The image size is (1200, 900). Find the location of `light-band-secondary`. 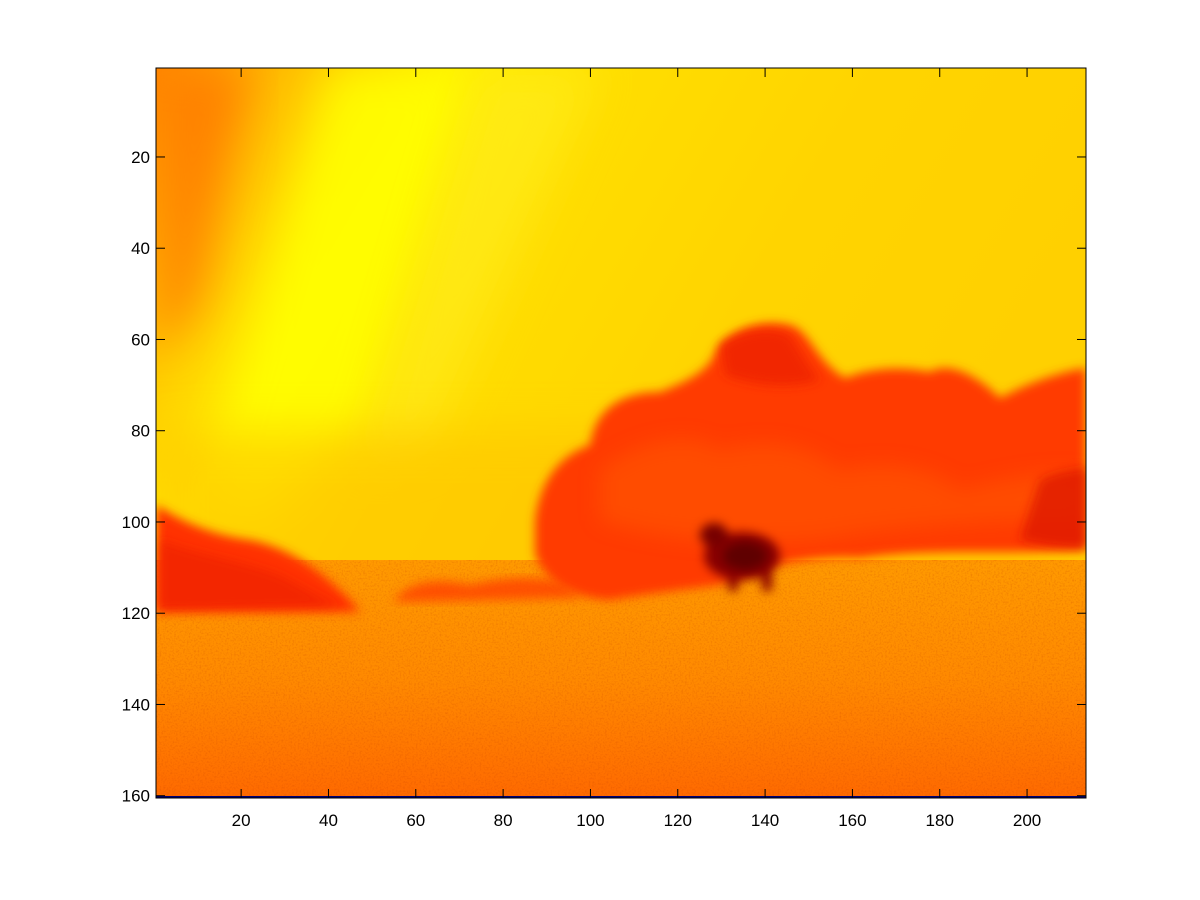

light-band-secondary is located at coordinates (480, 269).